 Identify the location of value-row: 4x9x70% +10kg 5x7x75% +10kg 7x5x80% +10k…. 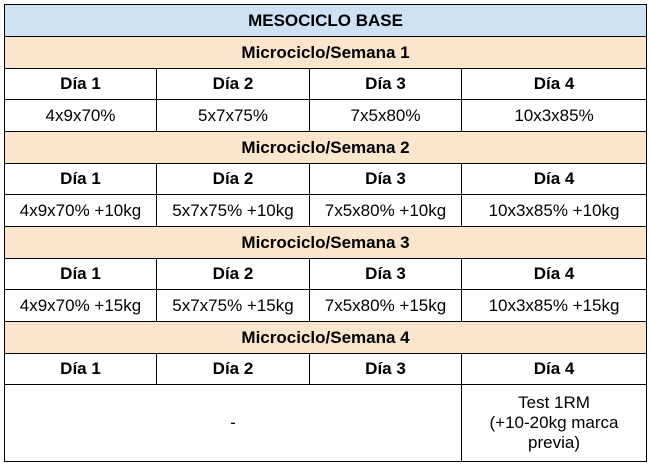
(326, 210).